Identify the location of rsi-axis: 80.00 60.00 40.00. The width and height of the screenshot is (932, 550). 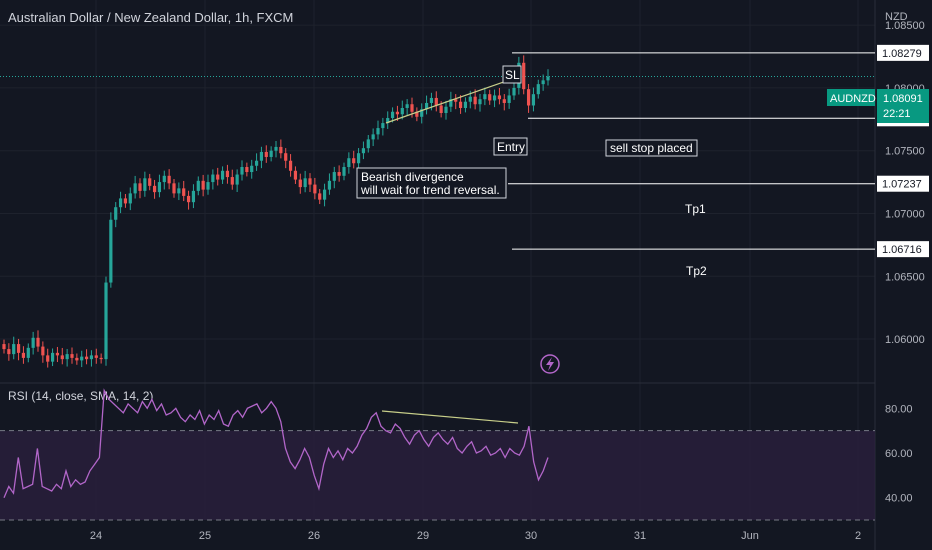
(899, 453).